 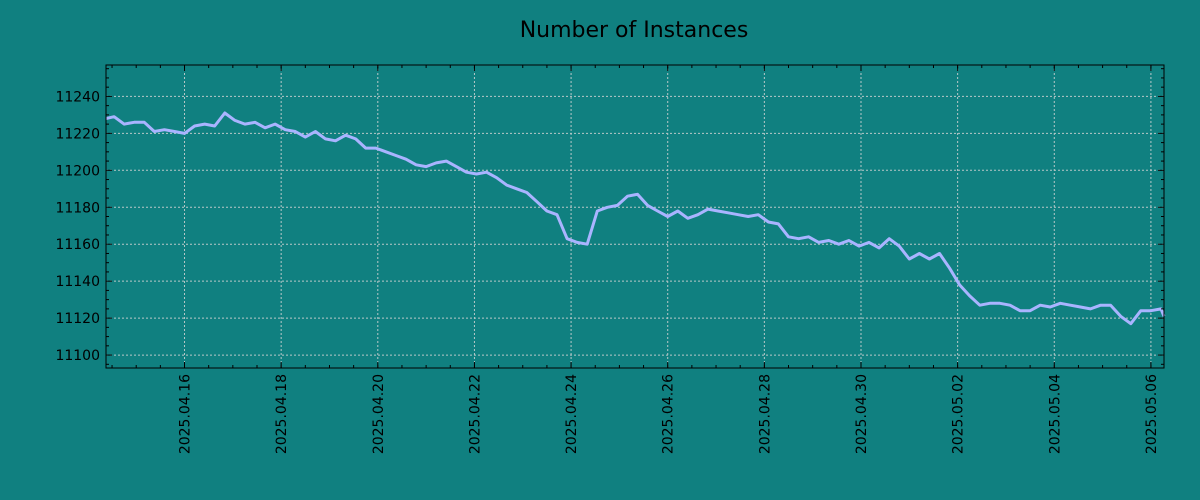 What do you see at coordinates (475, 414) in the screenshot?
I see `x-tick-label: 2025.04.22` at bounding box center [475, 414].